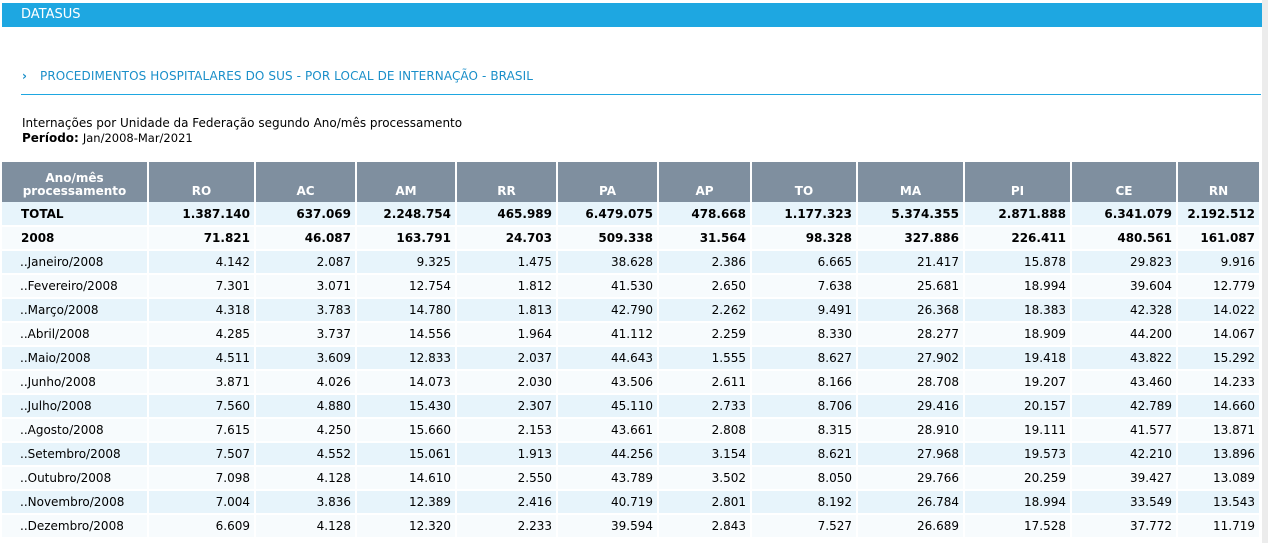  What do you see at coordinates (1219, 526) in the screenshot?
I see `table-cell: 11.719` at bounding box center [1219, 526].